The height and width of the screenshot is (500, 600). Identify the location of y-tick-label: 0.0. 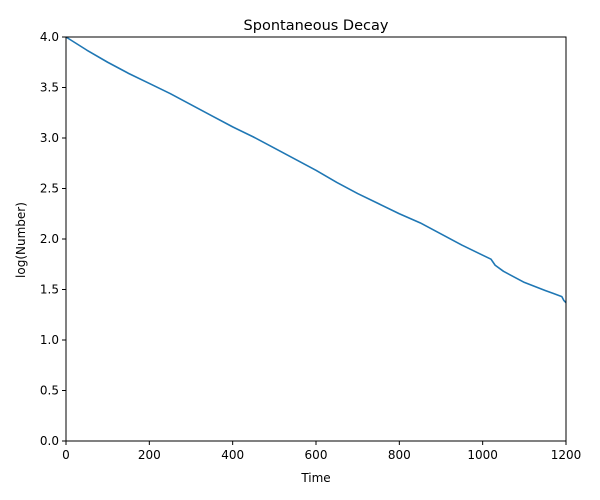
(49, 441).